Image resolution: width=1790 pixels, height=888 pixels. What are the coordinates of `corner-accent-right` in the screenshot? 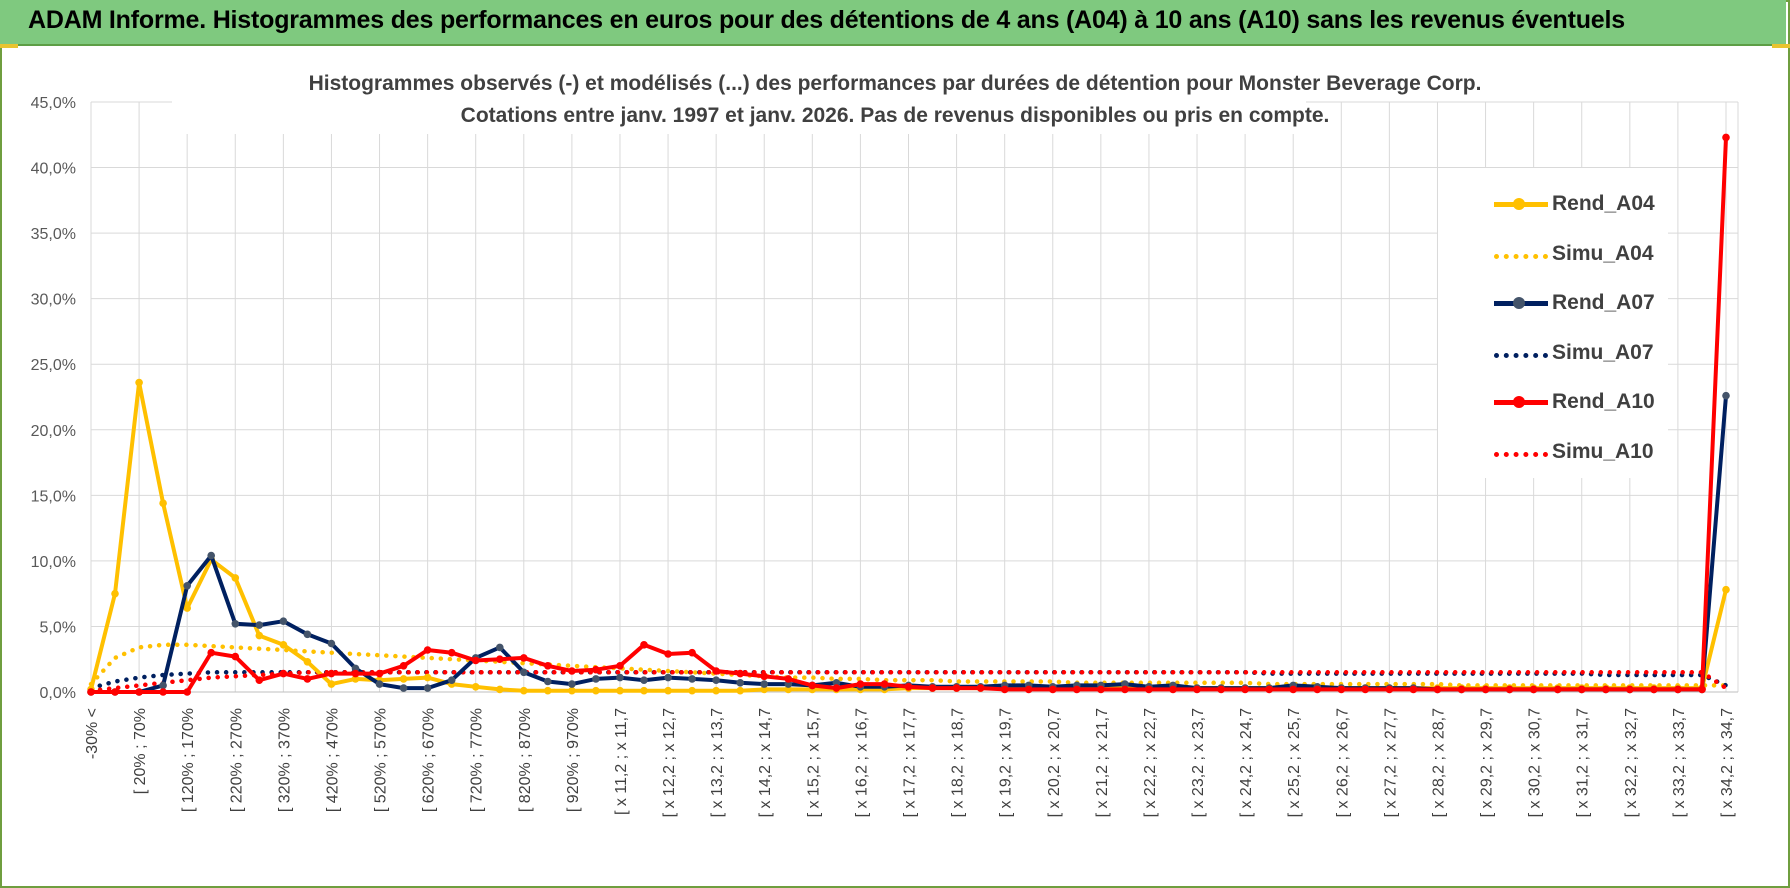 It's located at (1781, 46).